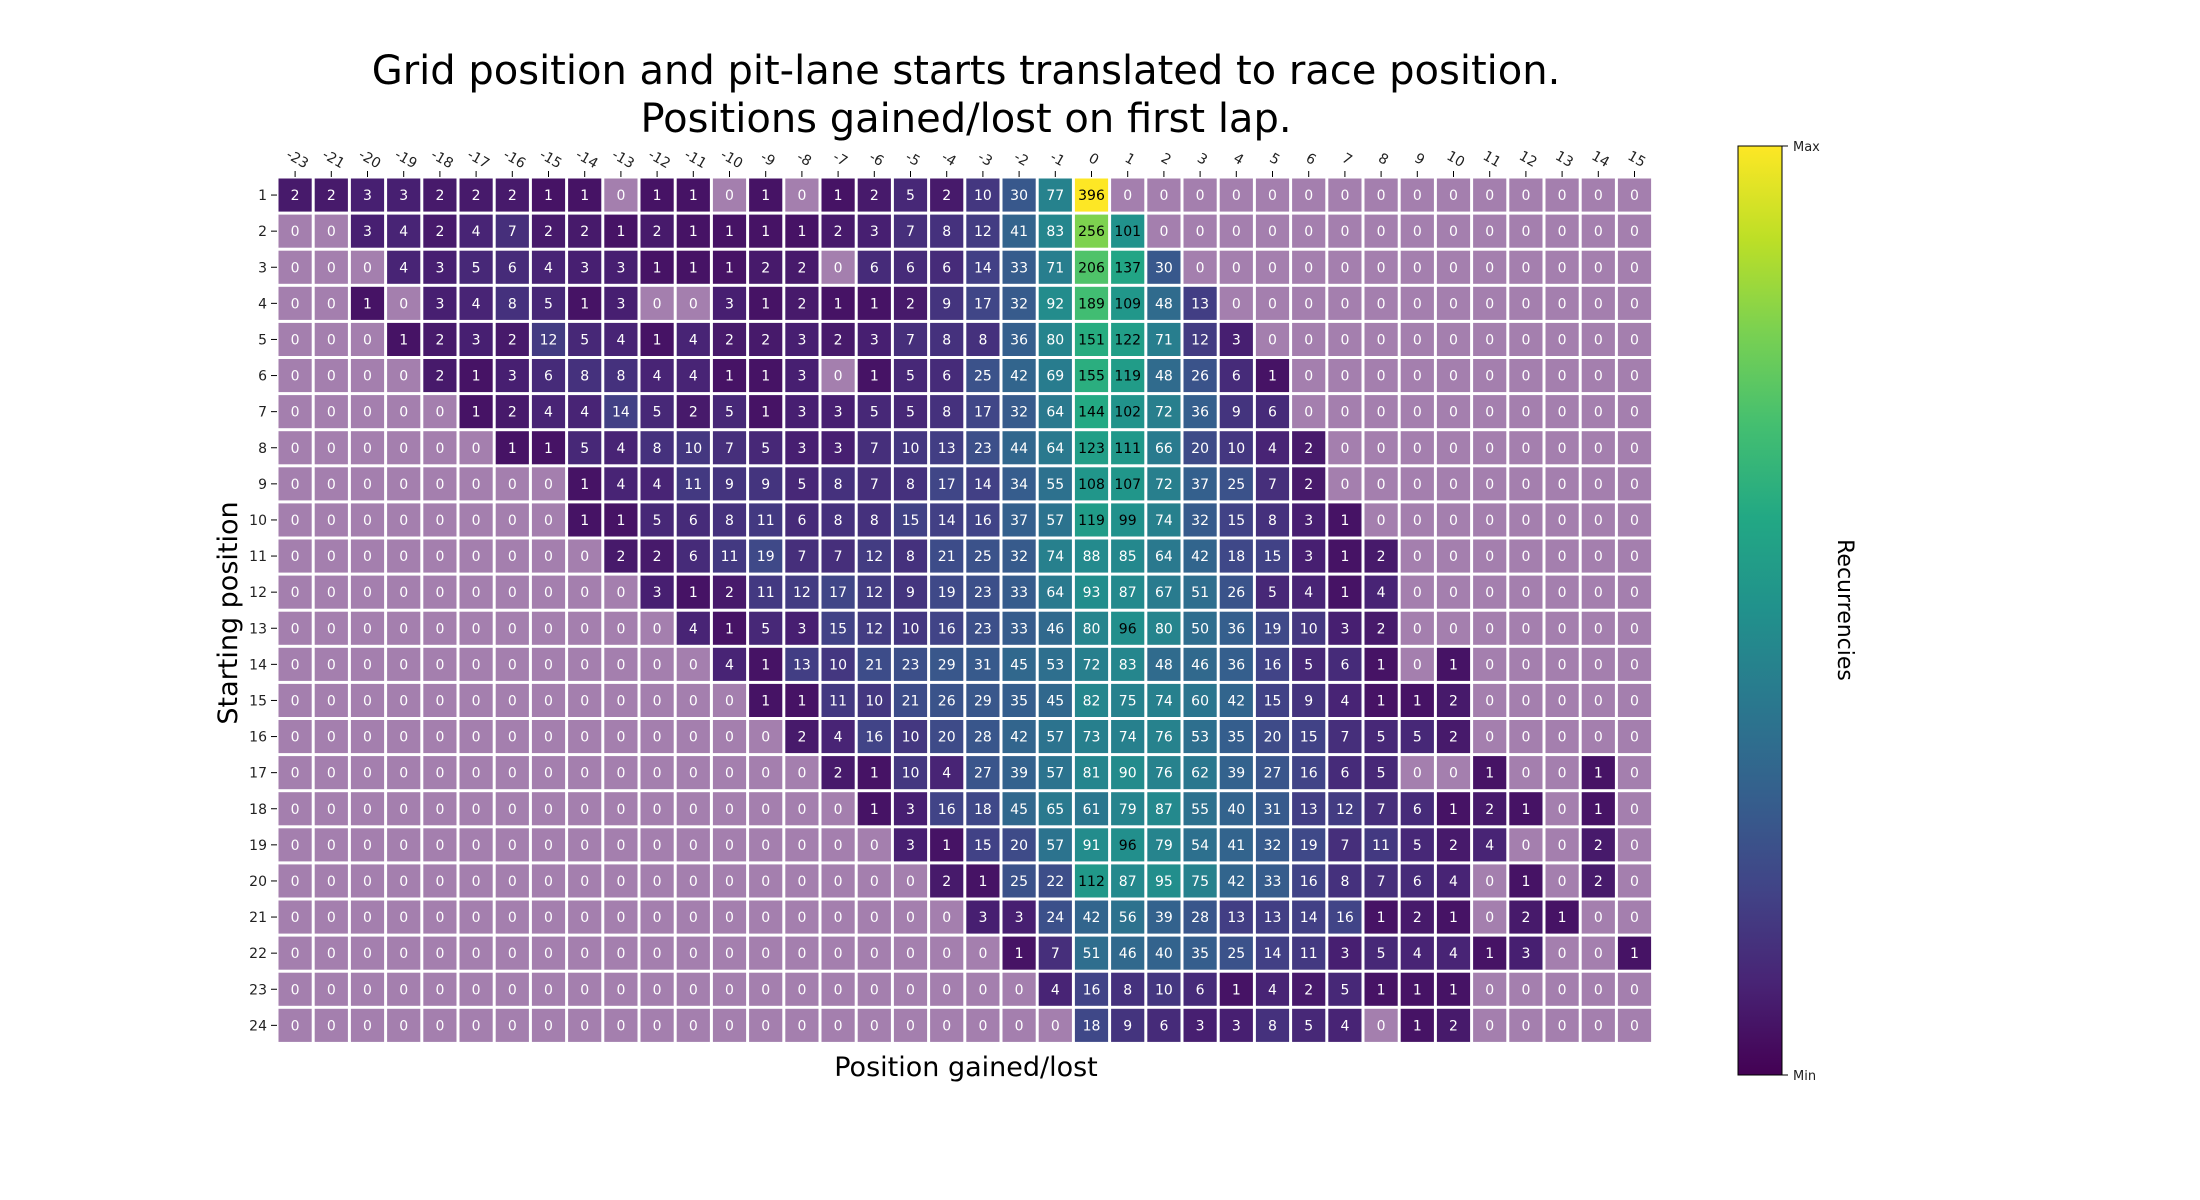  Describe the element at coordinates (983, 629) in the screenshot. I see `heatmap-cell-label: 23` at that location.